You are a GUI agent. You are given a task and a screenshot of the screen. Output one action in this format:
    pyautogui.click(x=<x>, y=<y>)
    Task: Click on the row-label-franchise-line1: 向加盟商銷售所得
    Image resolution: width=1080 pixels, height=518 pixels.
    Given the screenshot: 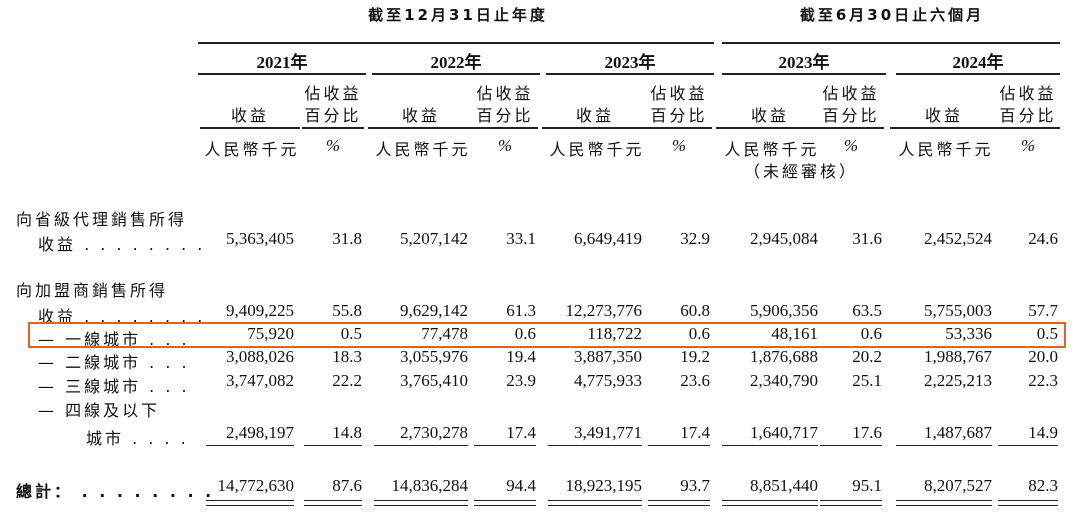 What is the action you would take?
    pyautogui.click(x=92, y=290)
    